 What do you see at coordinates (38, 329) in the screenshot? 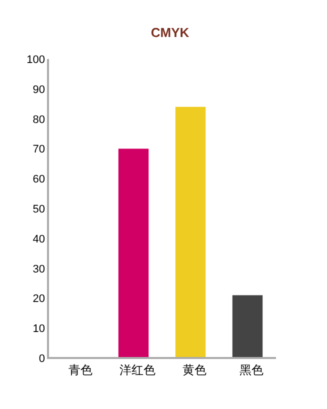
I see `y-tick-label: 10` at bounding box center [38, 329].